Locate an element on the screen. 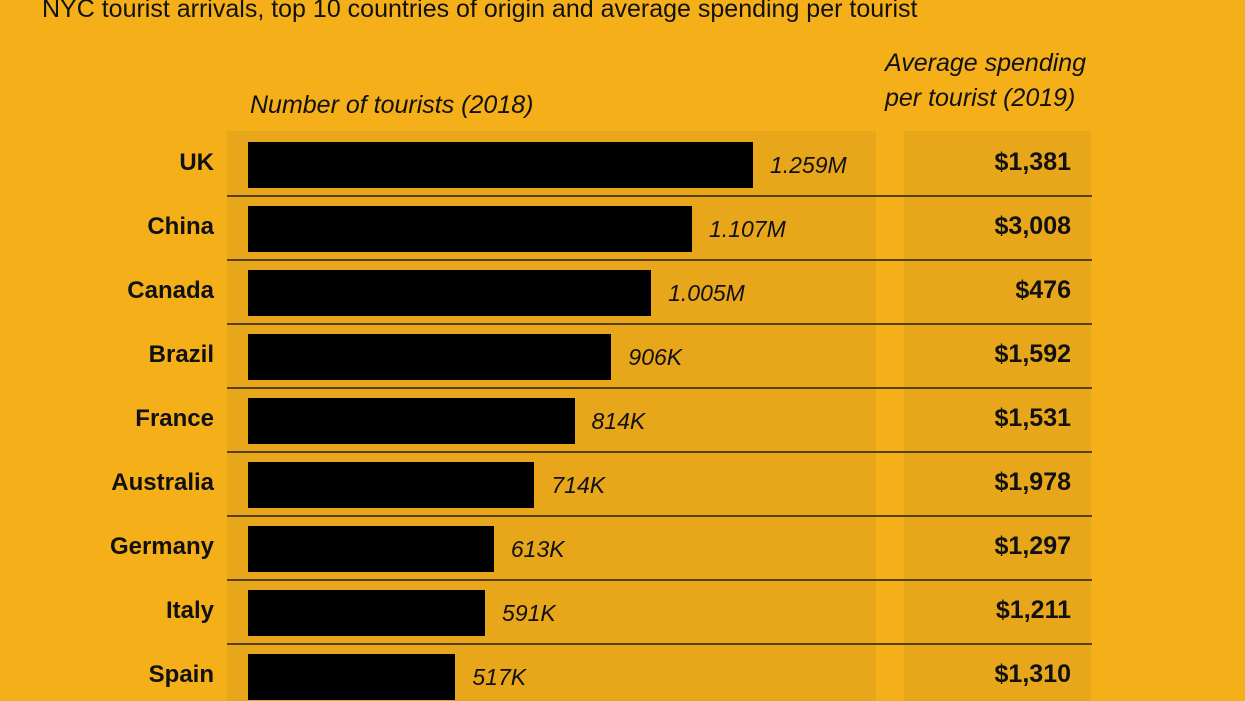 Image resolution: width=1245 pixels, height=701 pixels. category-label: Spain is located at coordinates (181, 674).